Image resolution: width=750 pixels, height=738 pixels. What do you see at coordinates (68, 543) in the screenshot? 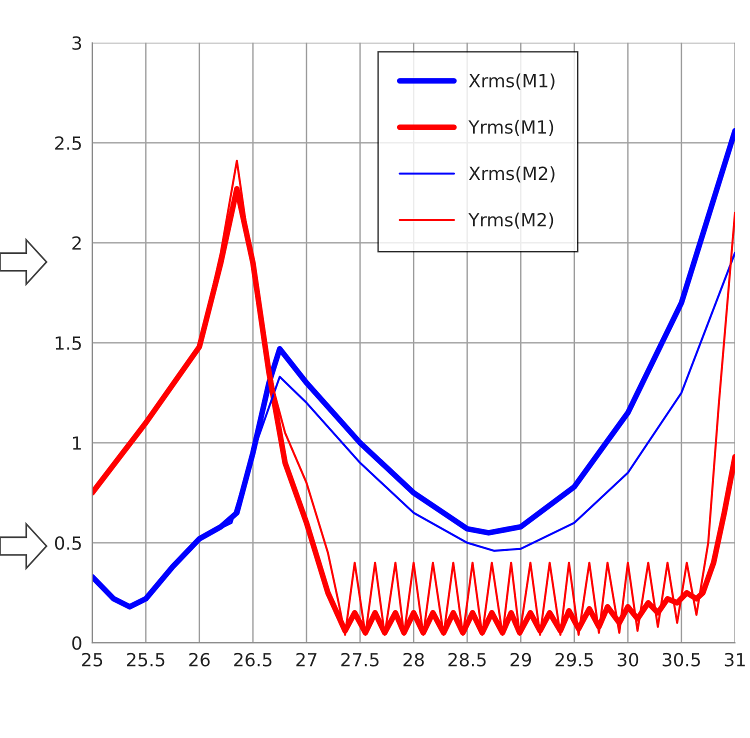
I see `y-tick-label: 0.5` at bounding box center [68, 543].